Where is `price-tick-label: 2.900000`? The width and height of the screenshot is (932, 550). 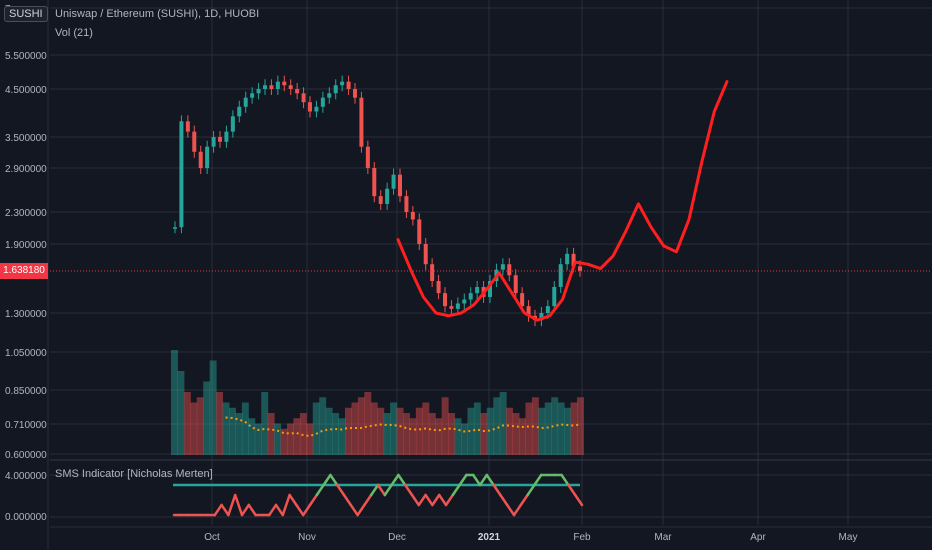 price-tick-label: 2.900000 is located at coordinates (26, 169).